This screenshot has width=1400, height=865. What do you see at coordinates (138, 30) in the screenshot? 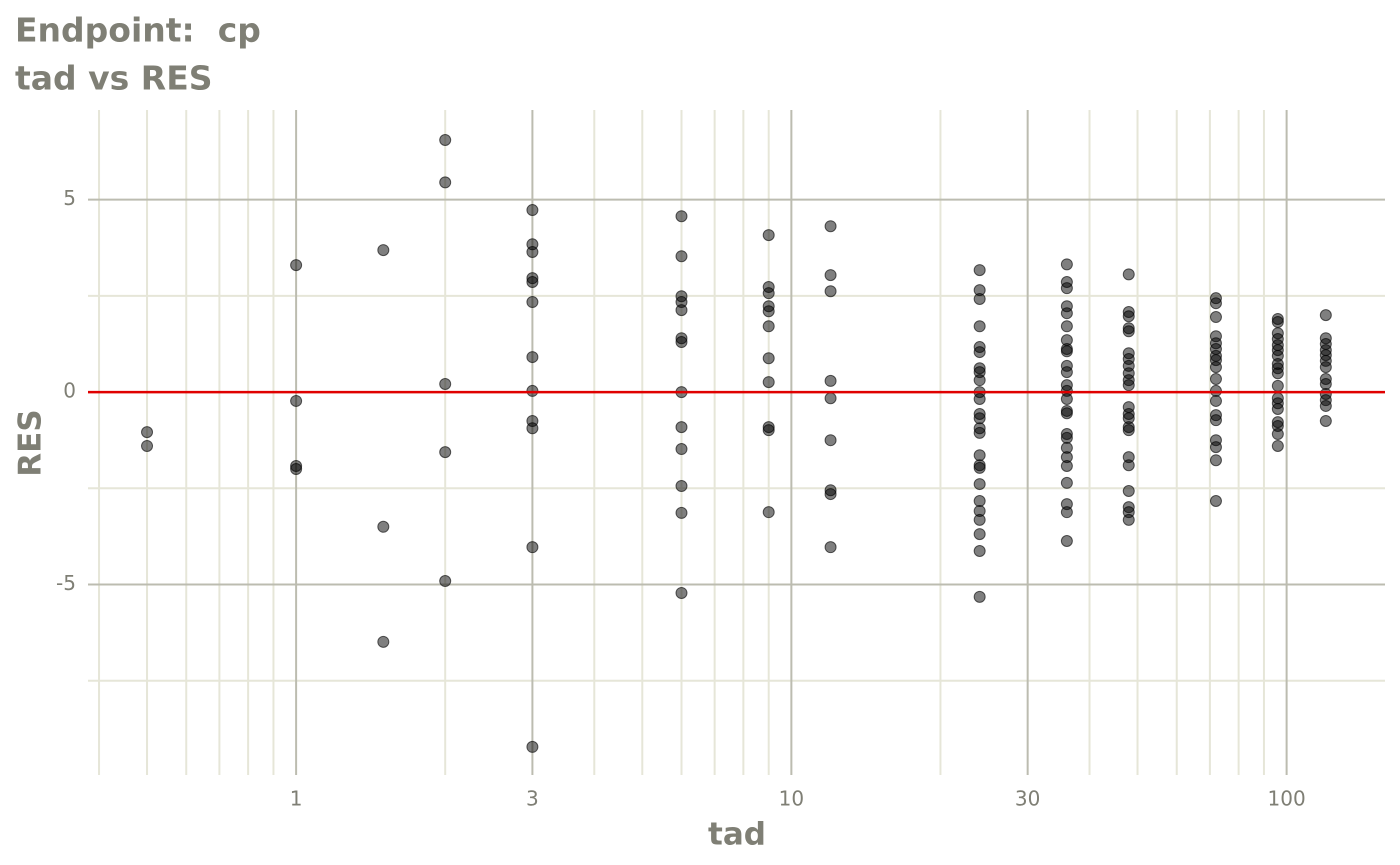
I see `chart-title: Endpoint: cp` at bounding box center [138, 30].